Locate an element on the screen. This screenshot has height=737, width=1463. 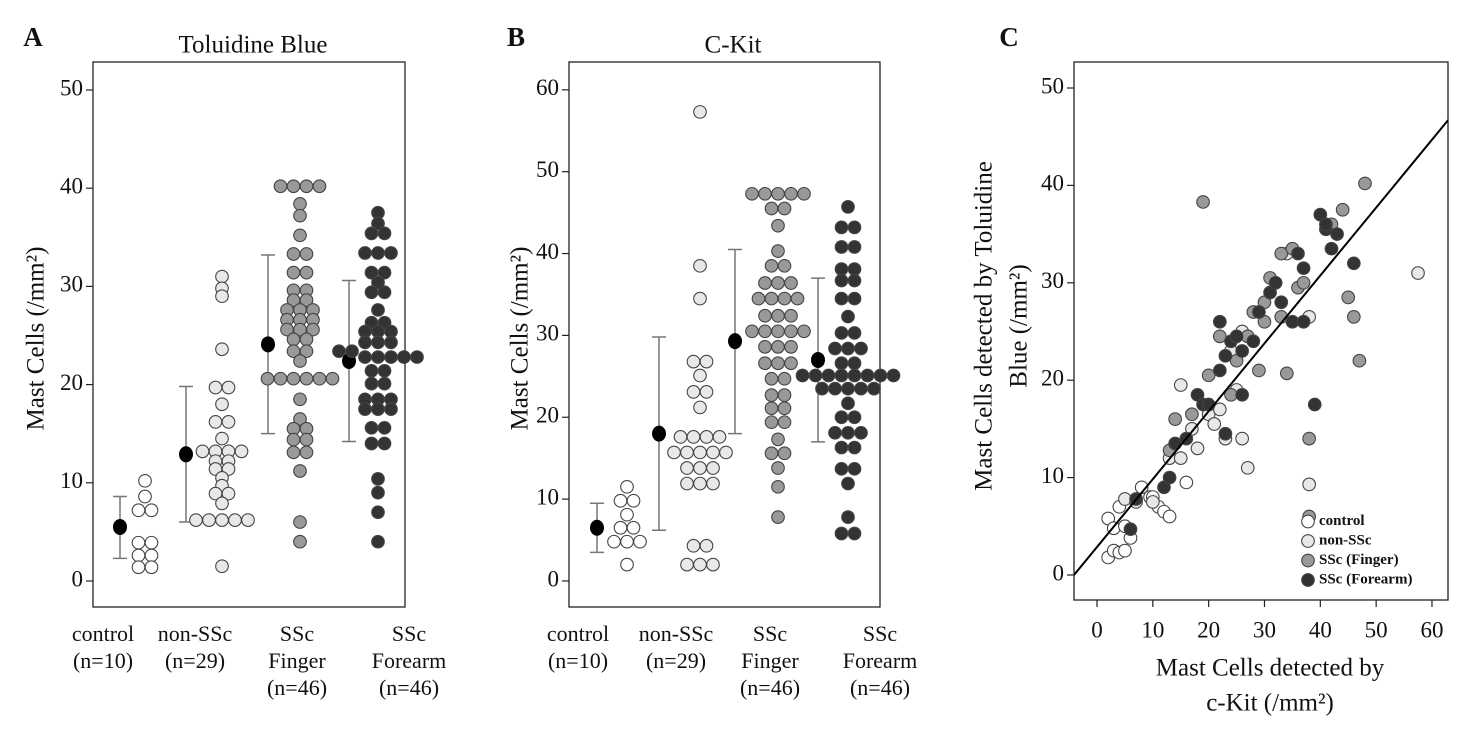
y-tick-label: 0 is located at coordinates (1059, 572).